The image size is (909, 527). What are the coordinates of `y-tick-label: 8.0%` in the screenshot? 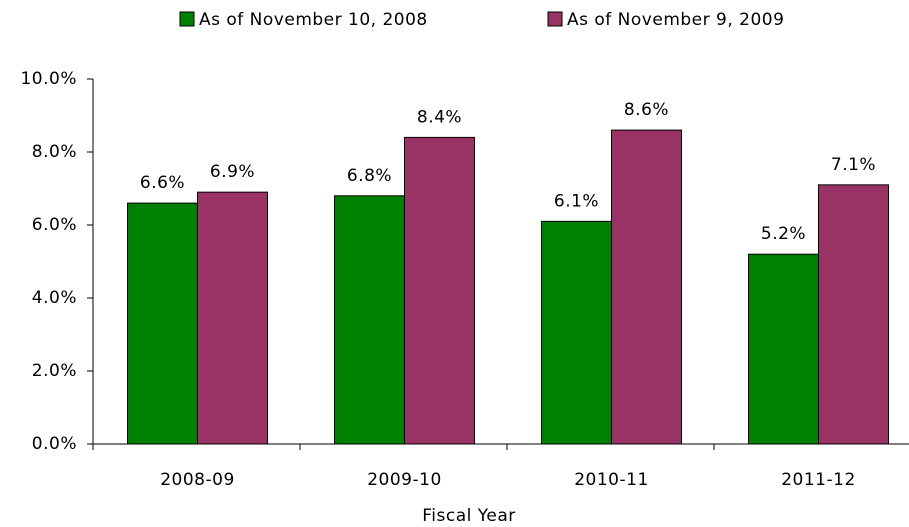 It's located at (54, 152).